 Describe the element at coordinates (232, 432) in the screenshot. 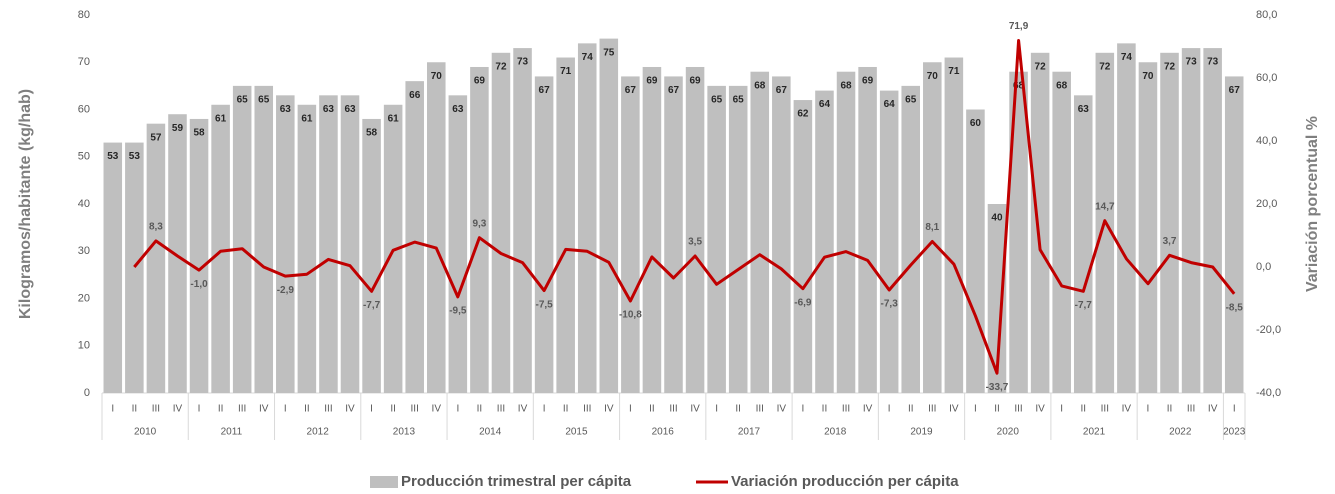

I see `year-label: 2011` at that location.